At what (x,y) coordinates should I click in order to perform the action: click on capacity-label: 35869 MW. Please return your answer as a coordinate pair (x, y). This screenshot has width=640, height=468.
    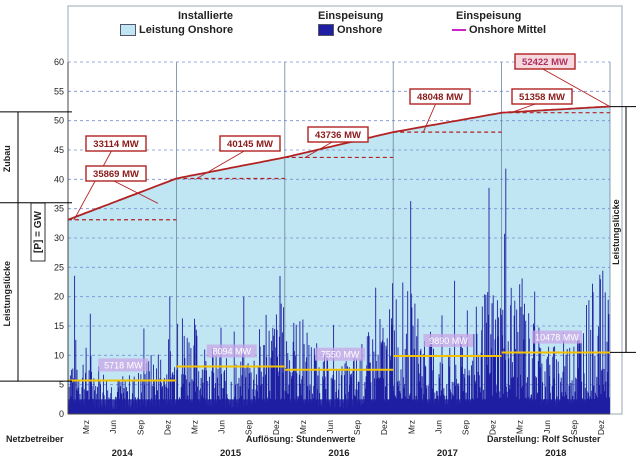
    Looking at the image, I should click on (116, 174).